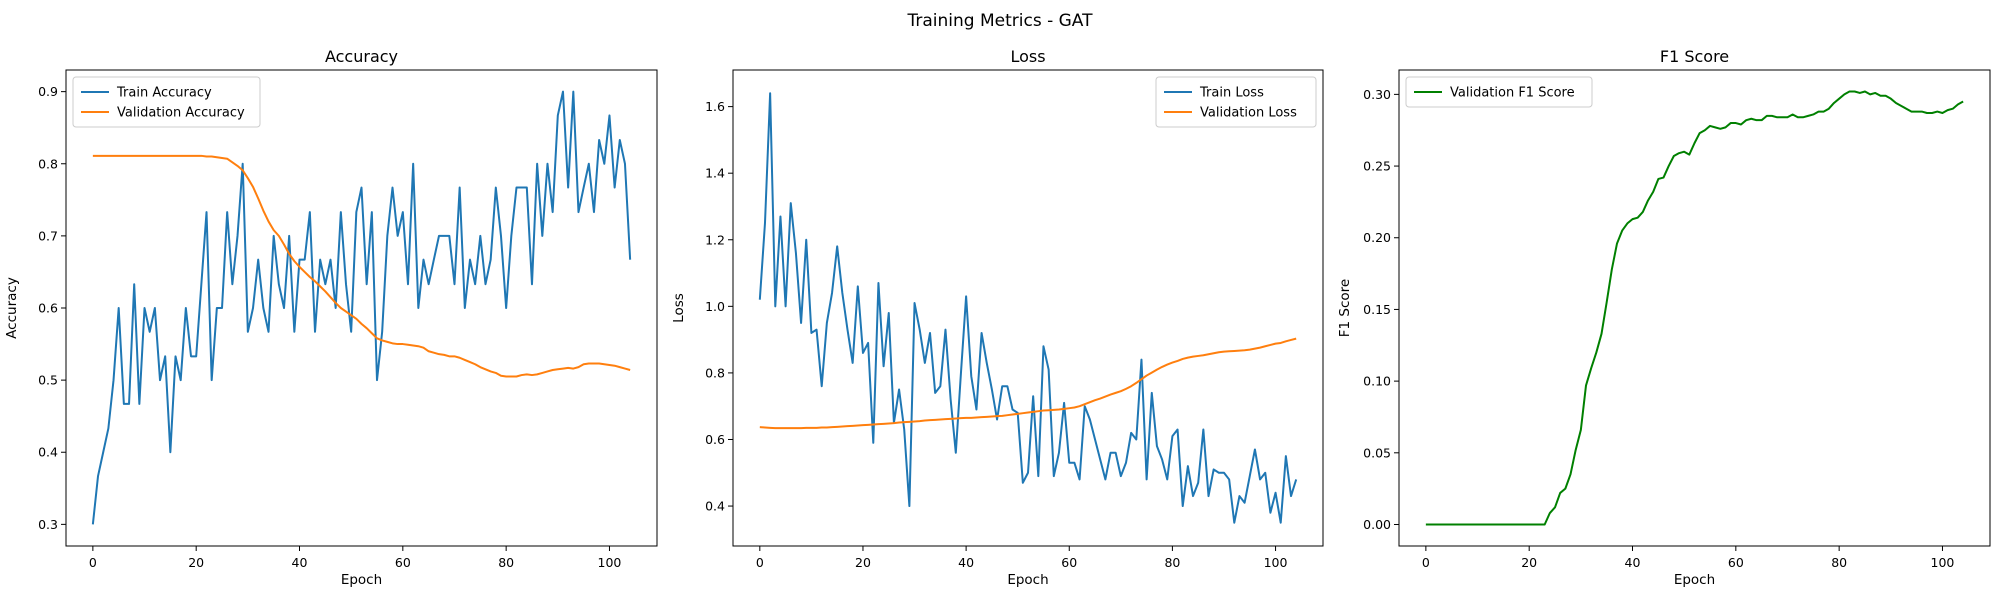  What do you see at coordinates (361, 580) in the screenshot?
I see `accuracy-x-label: Epoch` at bounding box center [361, 580].